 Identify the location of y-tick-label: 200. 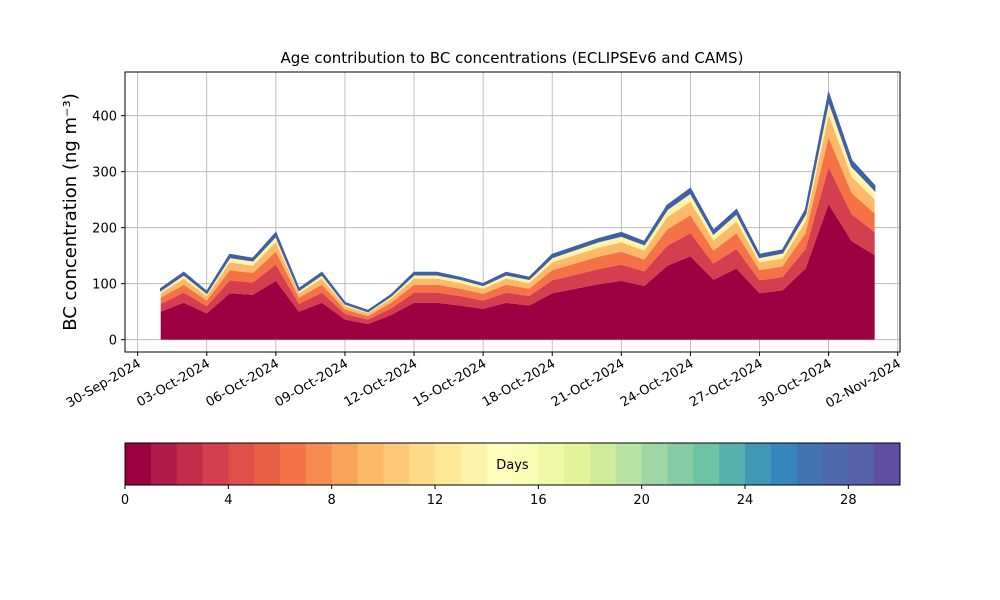
(104, 229).